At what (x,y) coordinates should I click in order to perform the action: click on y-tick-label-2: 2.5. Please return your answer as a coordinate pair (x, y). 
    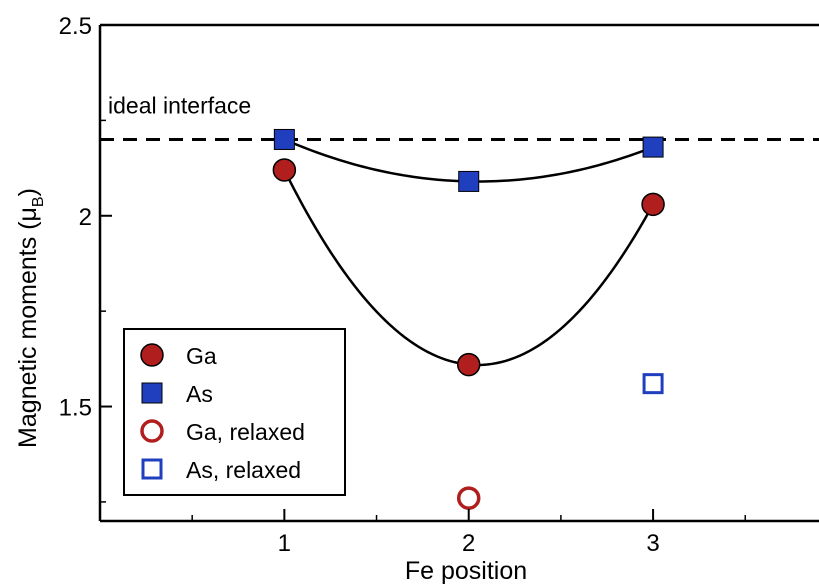
    Looking at the image, I should click on (75, 26).